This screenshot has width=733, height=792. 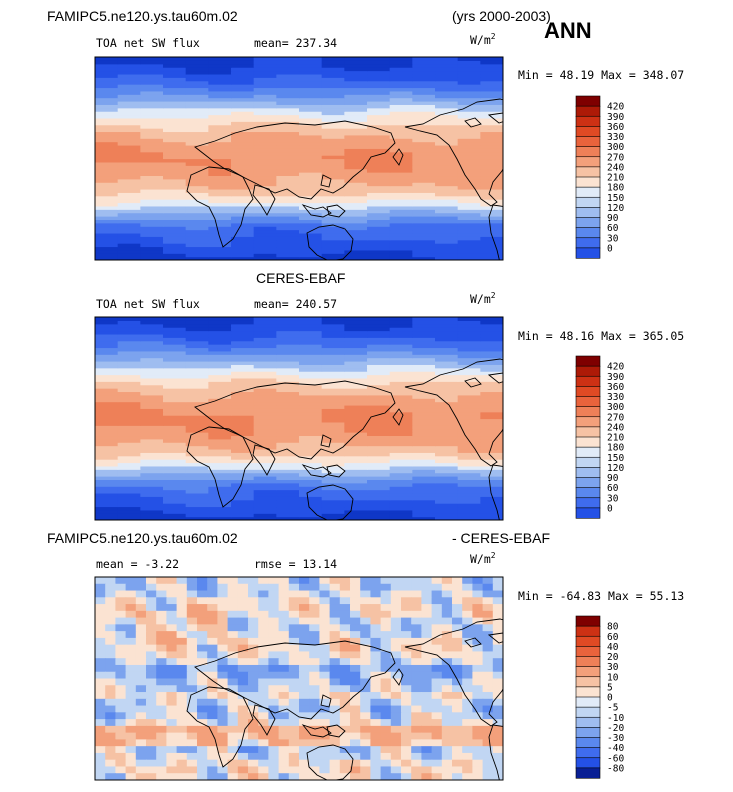 I want to click on colorbar-tick-label: 420, so click(x=615, y=367).